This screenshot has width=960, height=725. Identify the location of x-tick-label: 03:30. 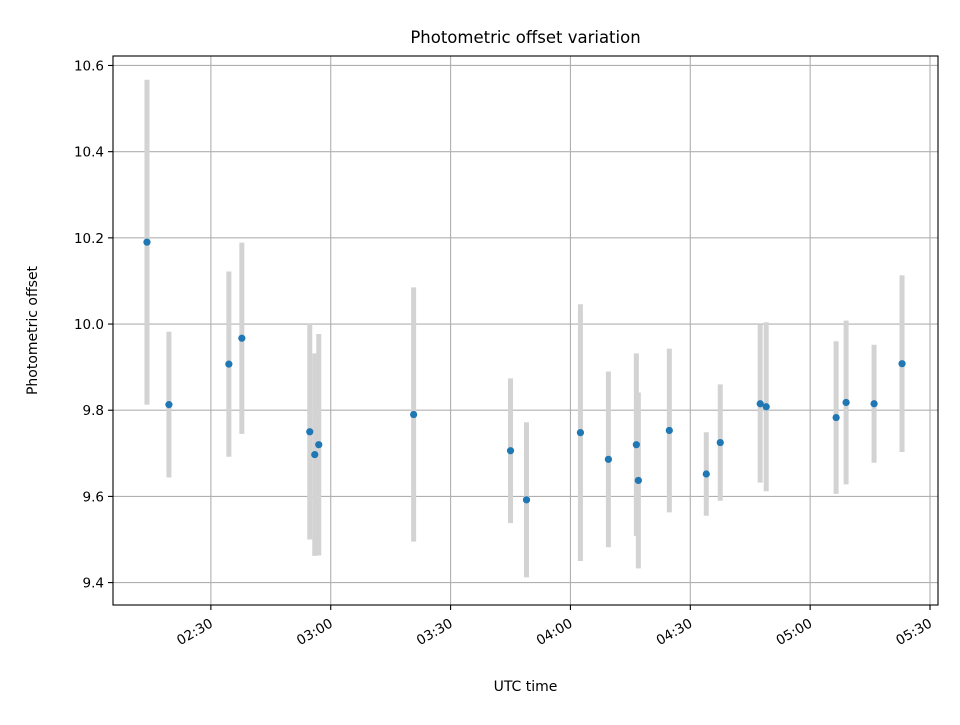
(435, 632).